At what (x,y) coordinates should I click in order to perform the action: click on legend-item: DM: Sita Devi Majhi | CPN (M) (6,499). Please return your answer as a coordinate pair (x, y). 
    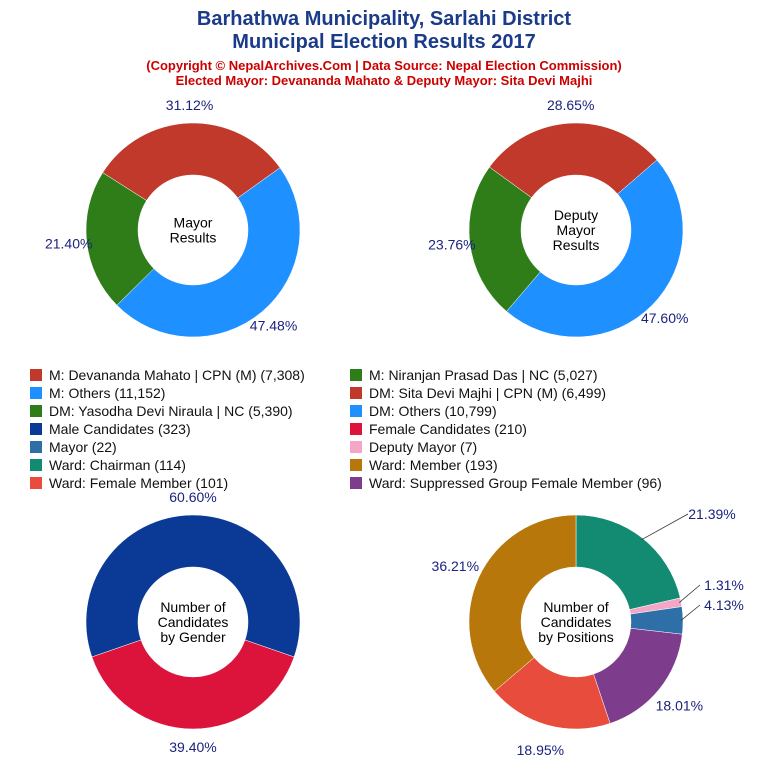
    Looking at the image, I should click on (478, 393).